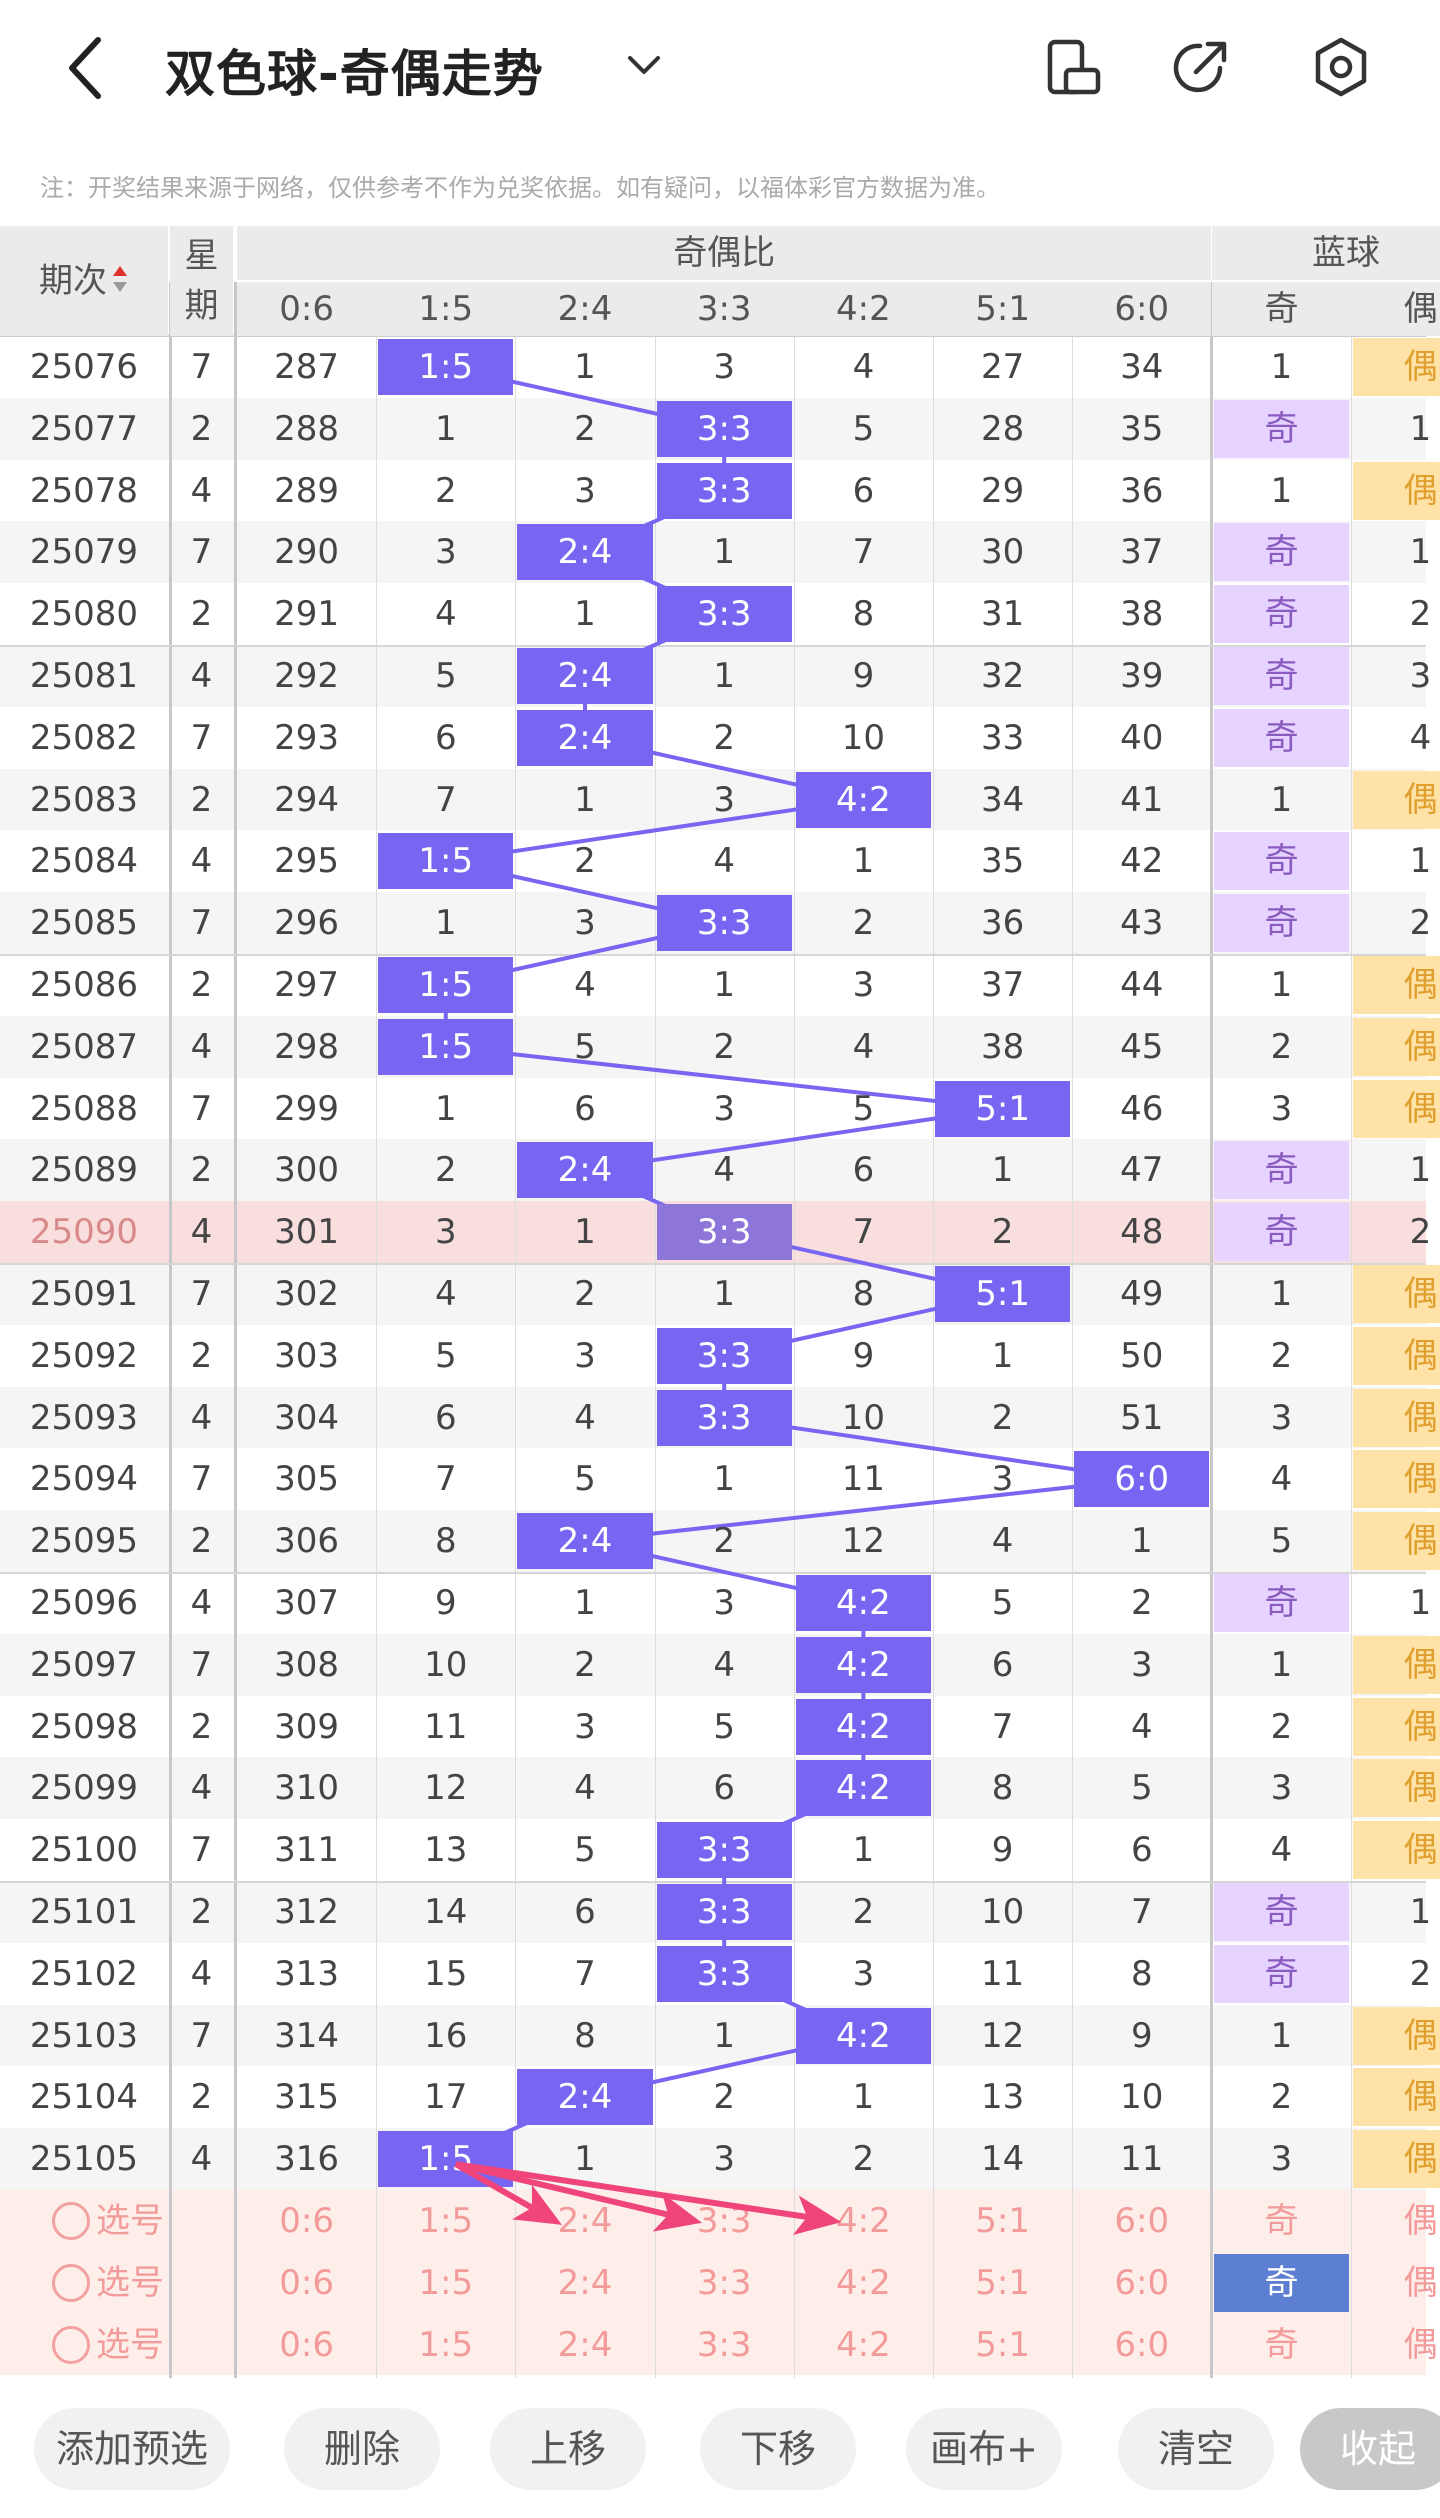 The image size is (1440, 2518). Describe the element at coordinates (1142, 614) in the screenshot. I see `miss-count-cell: 38` at that location.